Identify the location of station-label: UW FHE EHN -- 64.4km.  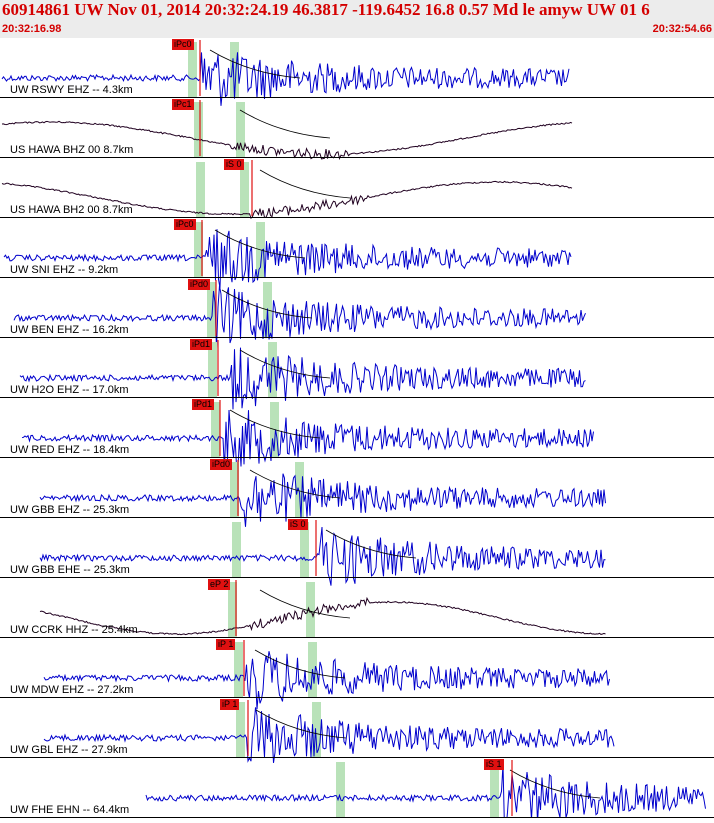
(70, 810).